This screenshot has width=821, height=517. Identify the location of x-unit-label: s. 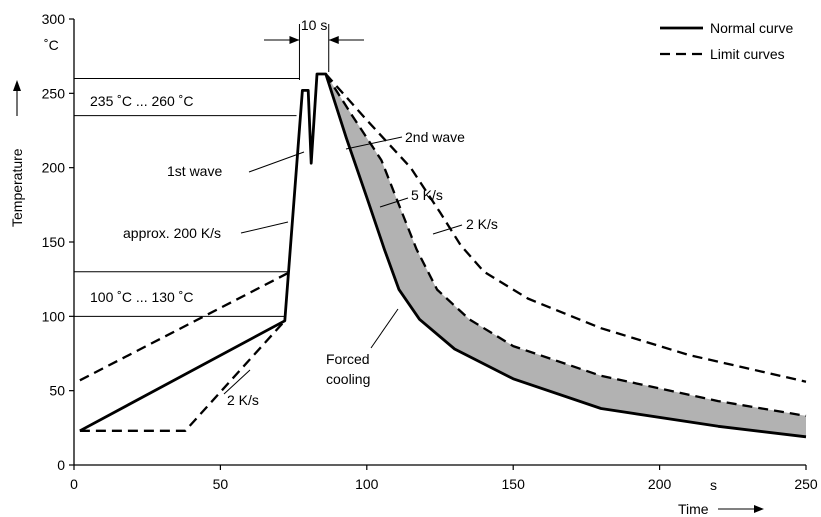
(713, 485).